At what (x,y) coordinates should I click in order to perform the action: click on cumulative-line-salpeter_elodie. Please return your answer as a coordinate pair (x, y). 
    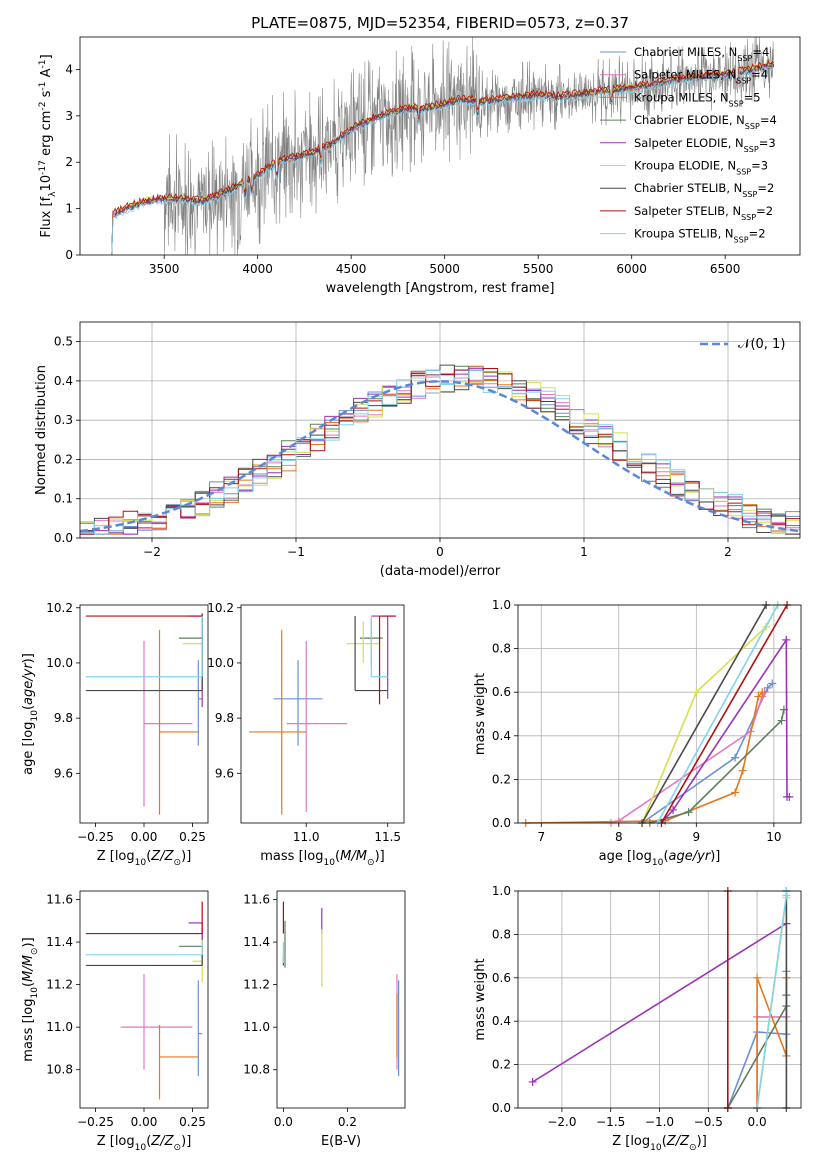
    Looking at the image, I should click on (659, 1002).